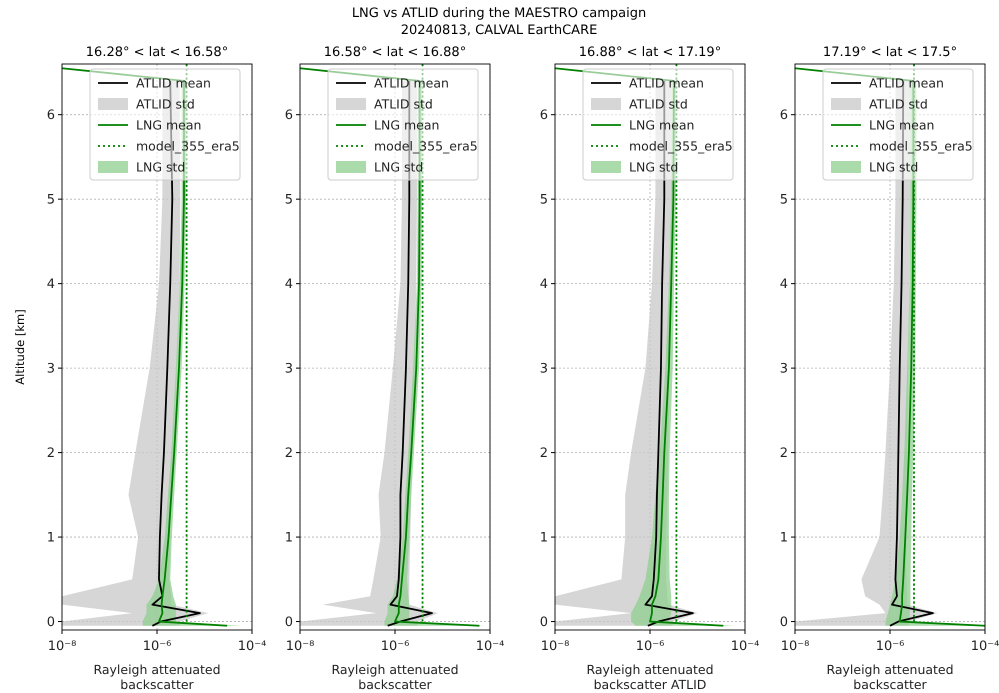 The width and height of the screenshot is (999, 693). I want to click on text: LNG vs ATLID during the MAESTRO campaign, so click(499, 13).